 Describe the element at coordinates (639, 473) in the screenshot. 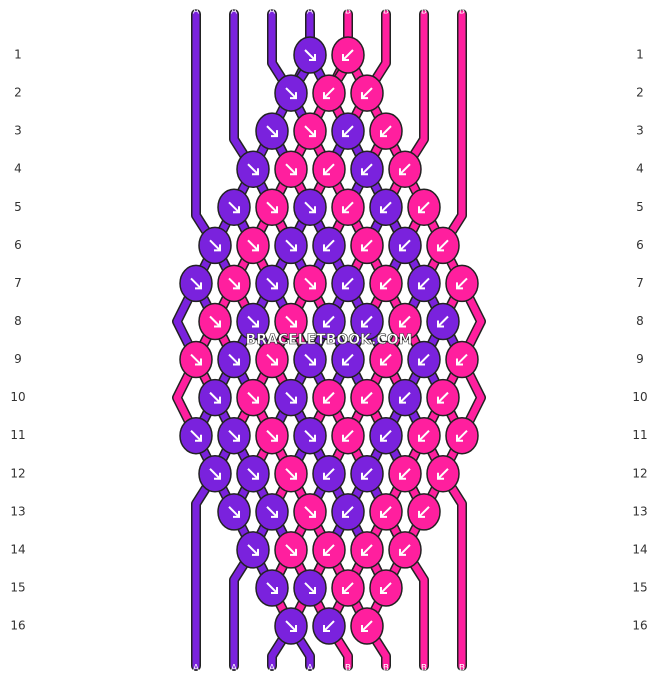

I see `row-number: 12` at that location.